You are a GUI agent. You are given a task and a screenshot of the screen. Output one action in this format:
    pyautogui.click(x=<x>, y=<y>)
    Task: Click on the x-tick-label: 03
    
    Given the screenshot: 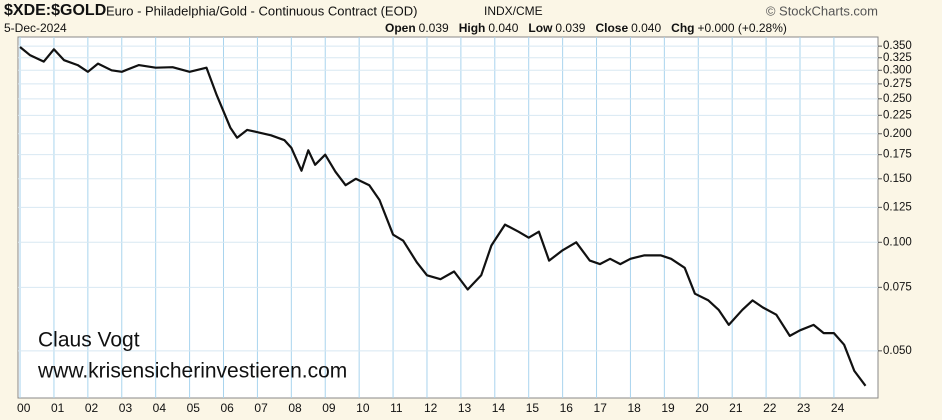 What is the action you would take?
    pyautogui.click(x=126, y=408)
    